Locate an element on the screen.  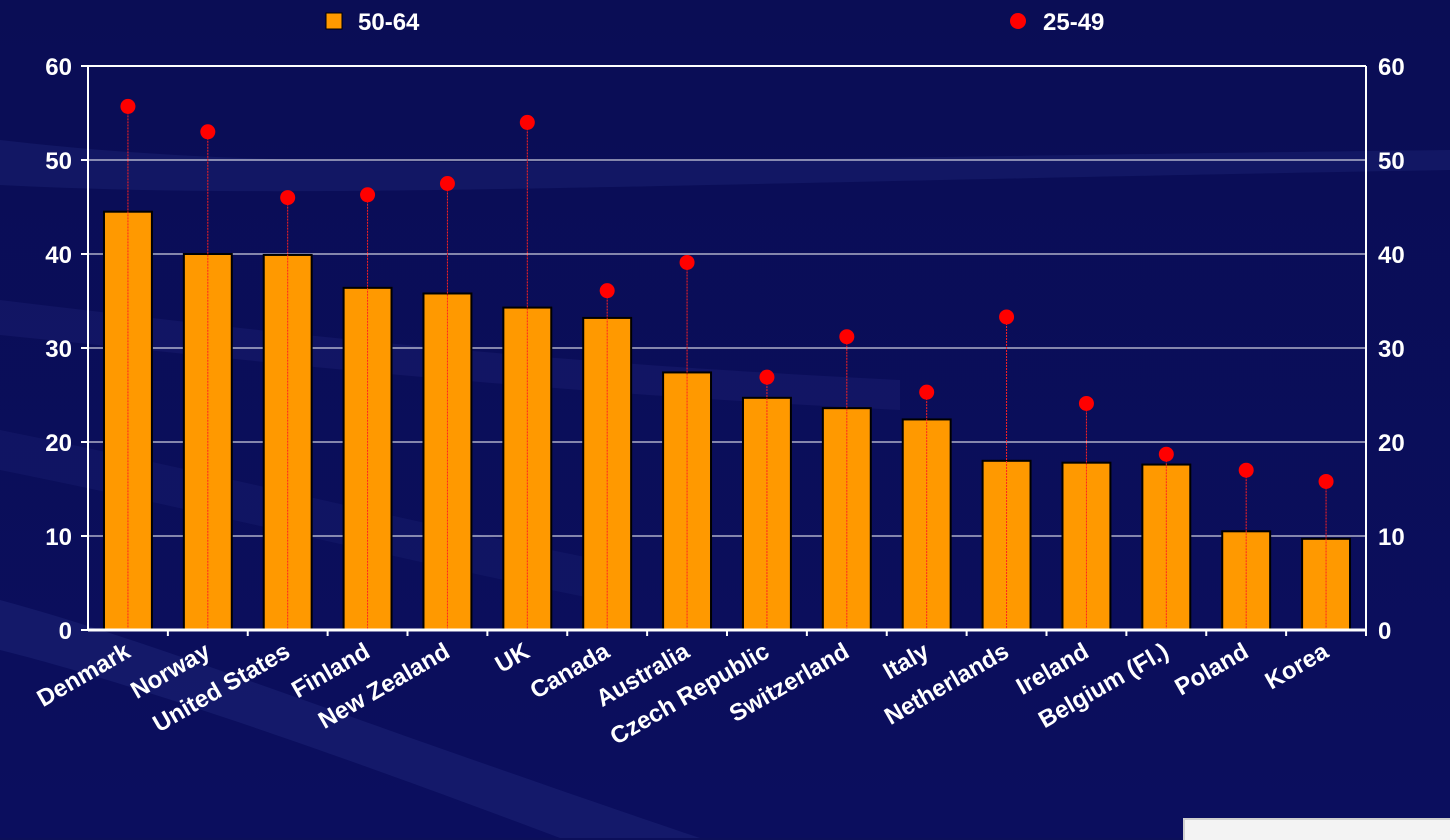
y-tick-label-right-50: 50 is located at coordinates (1391, 161).